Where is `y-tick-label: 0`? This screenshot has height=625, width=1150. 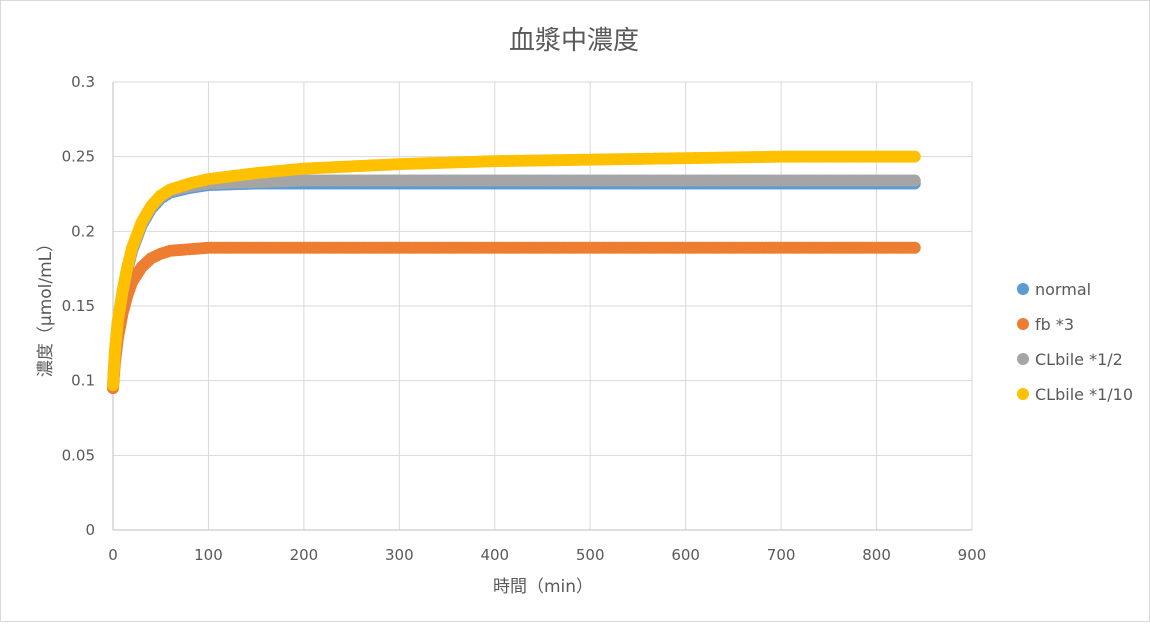 y-tick-label: 0 is located at coordinates (90, 530).